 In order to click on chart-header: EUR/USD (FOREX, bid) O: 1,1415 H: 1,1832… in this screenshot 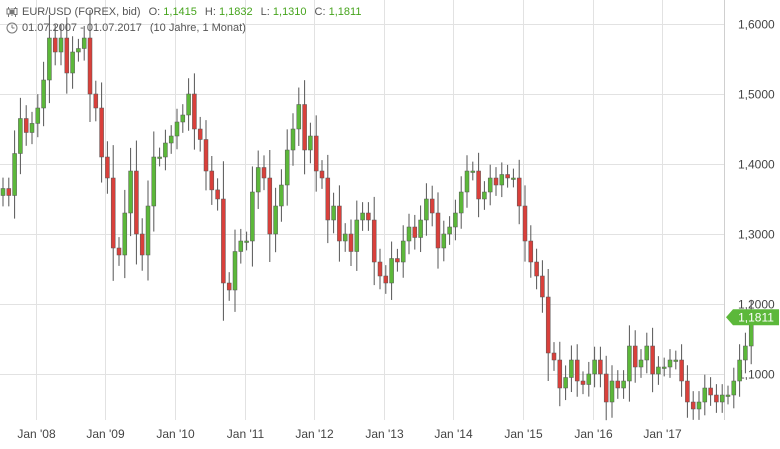, I will do `click(183, 20)`.